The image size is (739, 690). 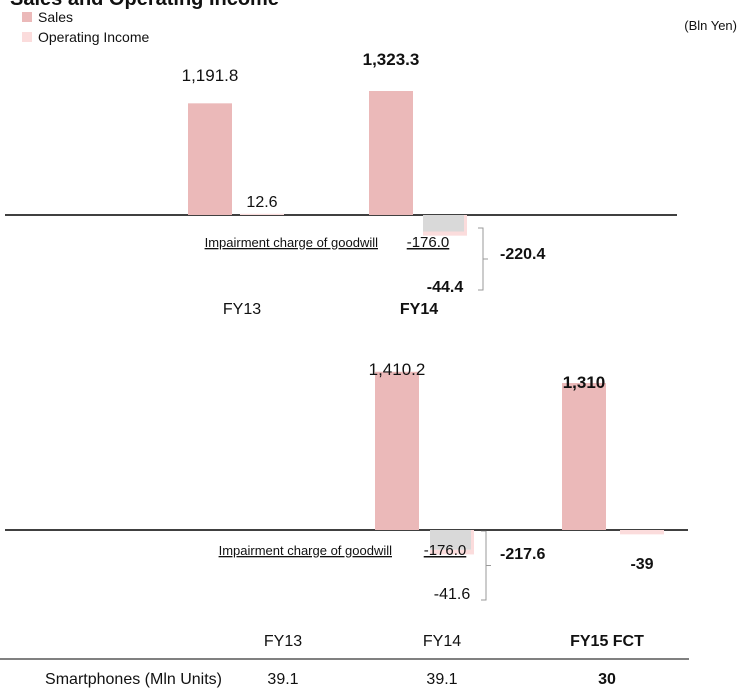 I want to click on legend-item-sales: Sales, so click(x=47, y=17).